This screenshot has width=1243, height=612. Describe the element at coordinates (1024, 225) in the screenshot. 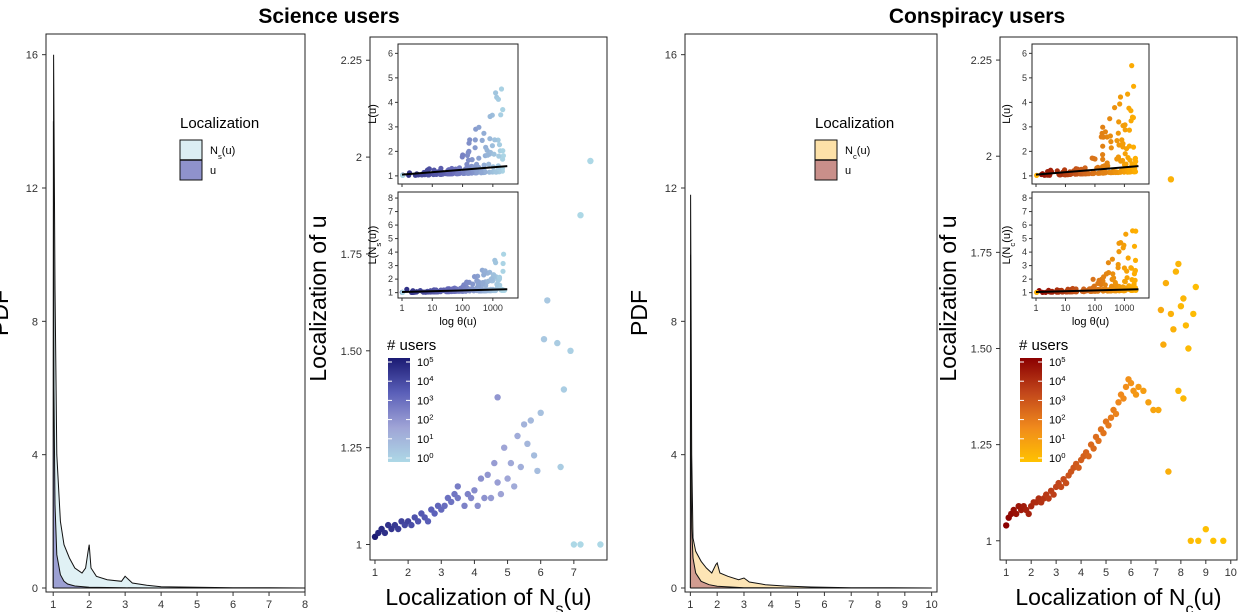

I see `inset-y-tick-label: 6` at that location.